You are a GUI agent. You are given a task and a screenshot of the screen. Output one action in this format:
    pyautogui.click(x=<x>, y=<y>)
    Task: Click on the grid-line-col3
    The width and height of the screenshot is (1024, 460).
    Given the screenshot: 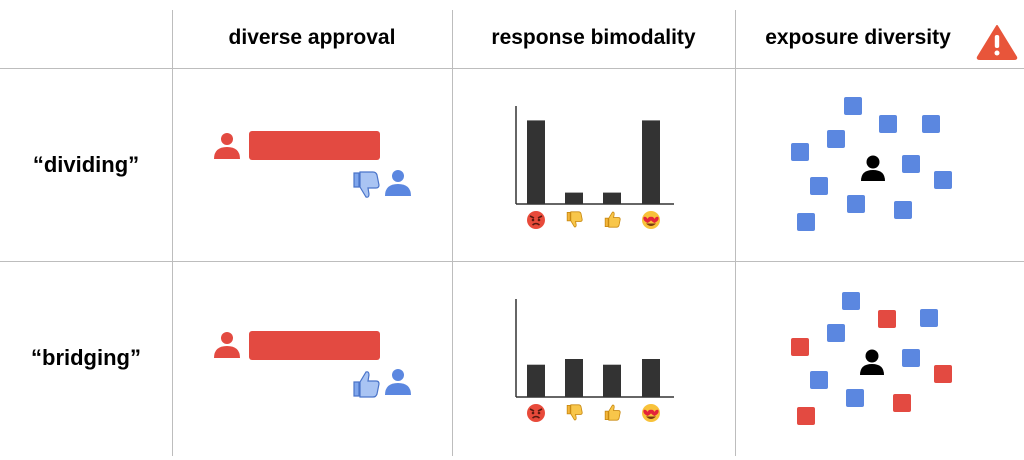 What is the action you would take?
    pyautogui.click(x=735, y=233)
    